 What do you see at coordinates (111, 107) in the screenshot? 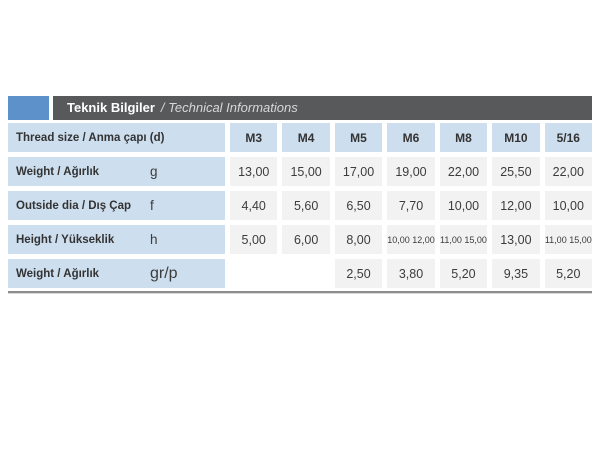
I see `title-turkish: Teknik Bilgiler` at bounding box center [111, 107].